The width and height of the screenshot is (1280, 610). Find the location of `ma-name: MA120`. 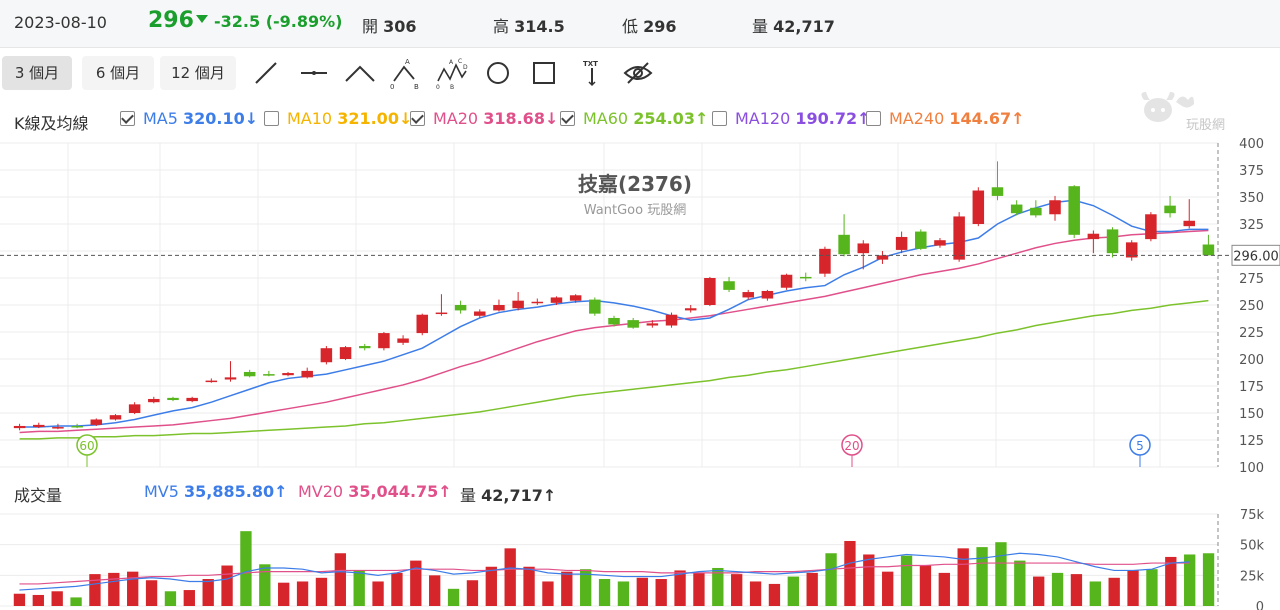

ma-name: MA120 is located at coordinates (765, 118).